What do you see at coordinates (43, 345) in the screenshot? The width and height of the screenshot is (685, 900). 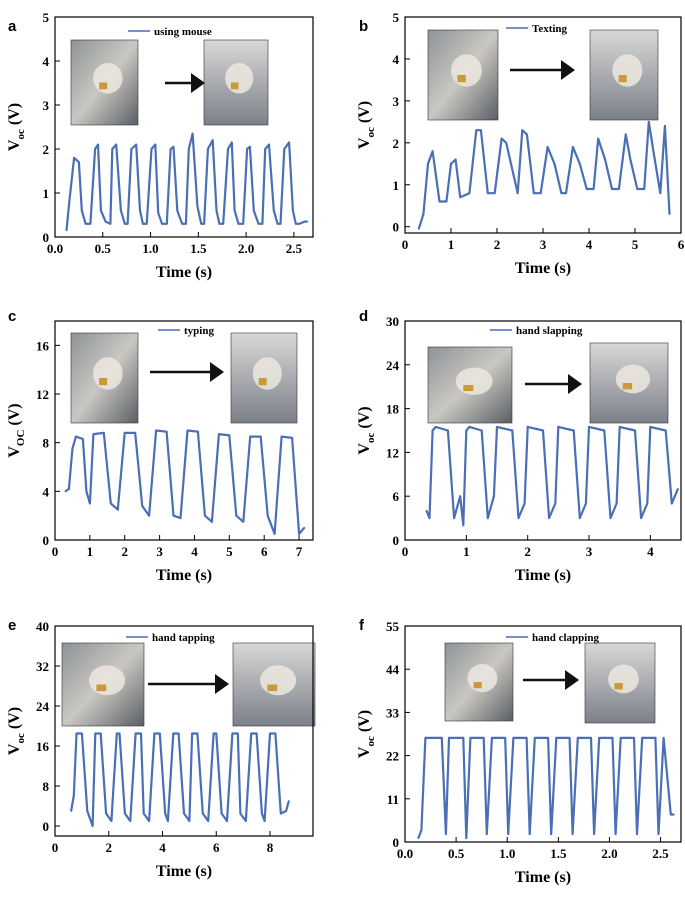 I see `y-tick-label: 16` at bounding box center [43, 345].